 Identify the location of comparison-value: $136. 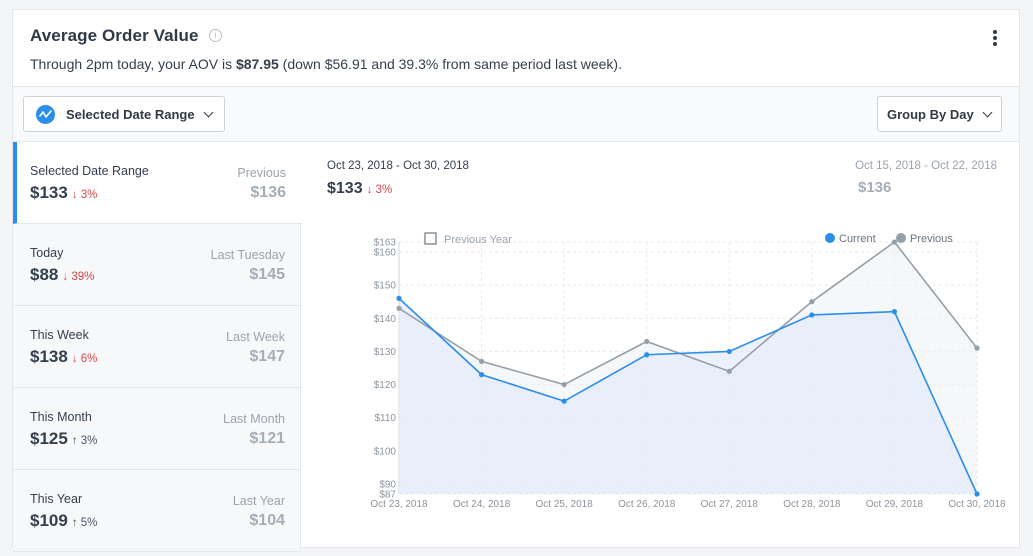
(268, 192).